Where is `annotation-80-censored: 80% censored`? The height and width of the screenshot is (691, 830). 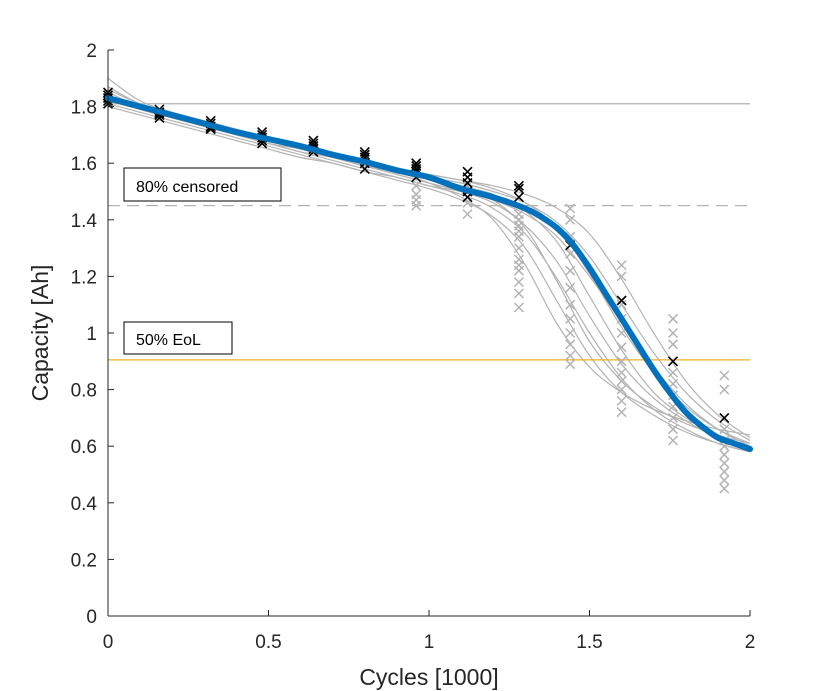
annotation-80-censored: 80% censored is located at coordinates (202, 184).